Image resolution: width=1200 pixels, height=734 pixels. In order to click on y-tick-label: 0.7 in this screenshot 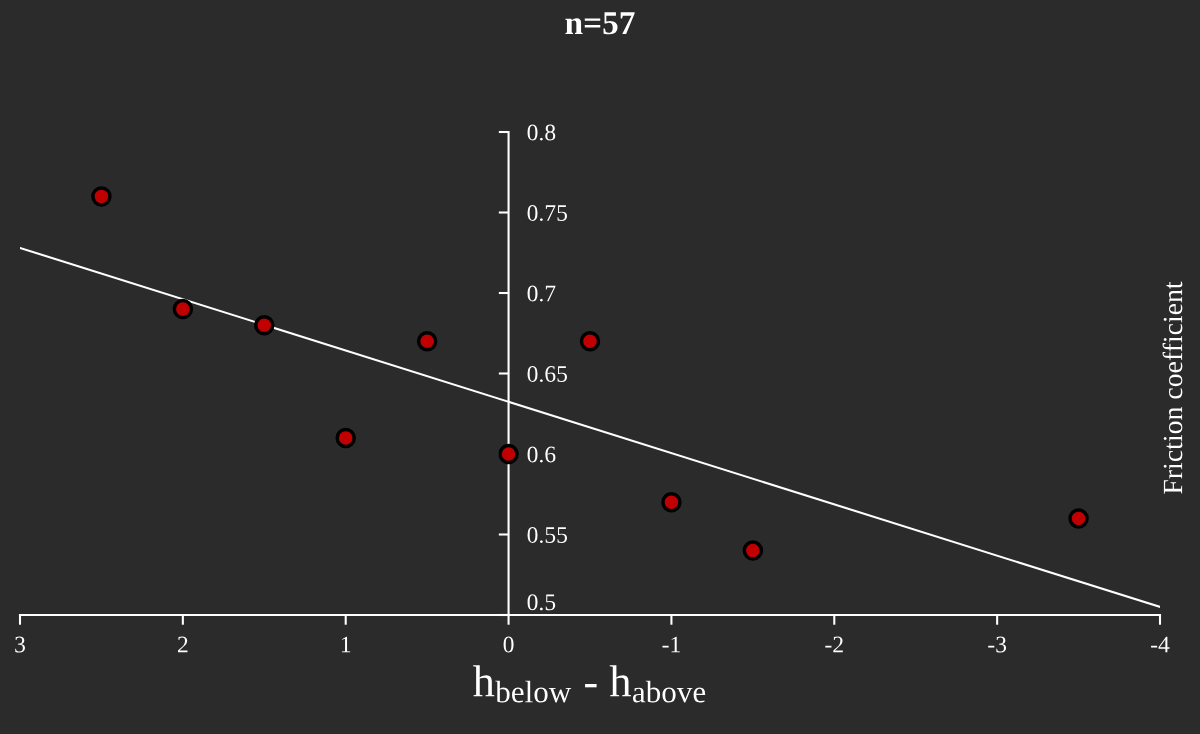, I will do `click(541, 293)`.